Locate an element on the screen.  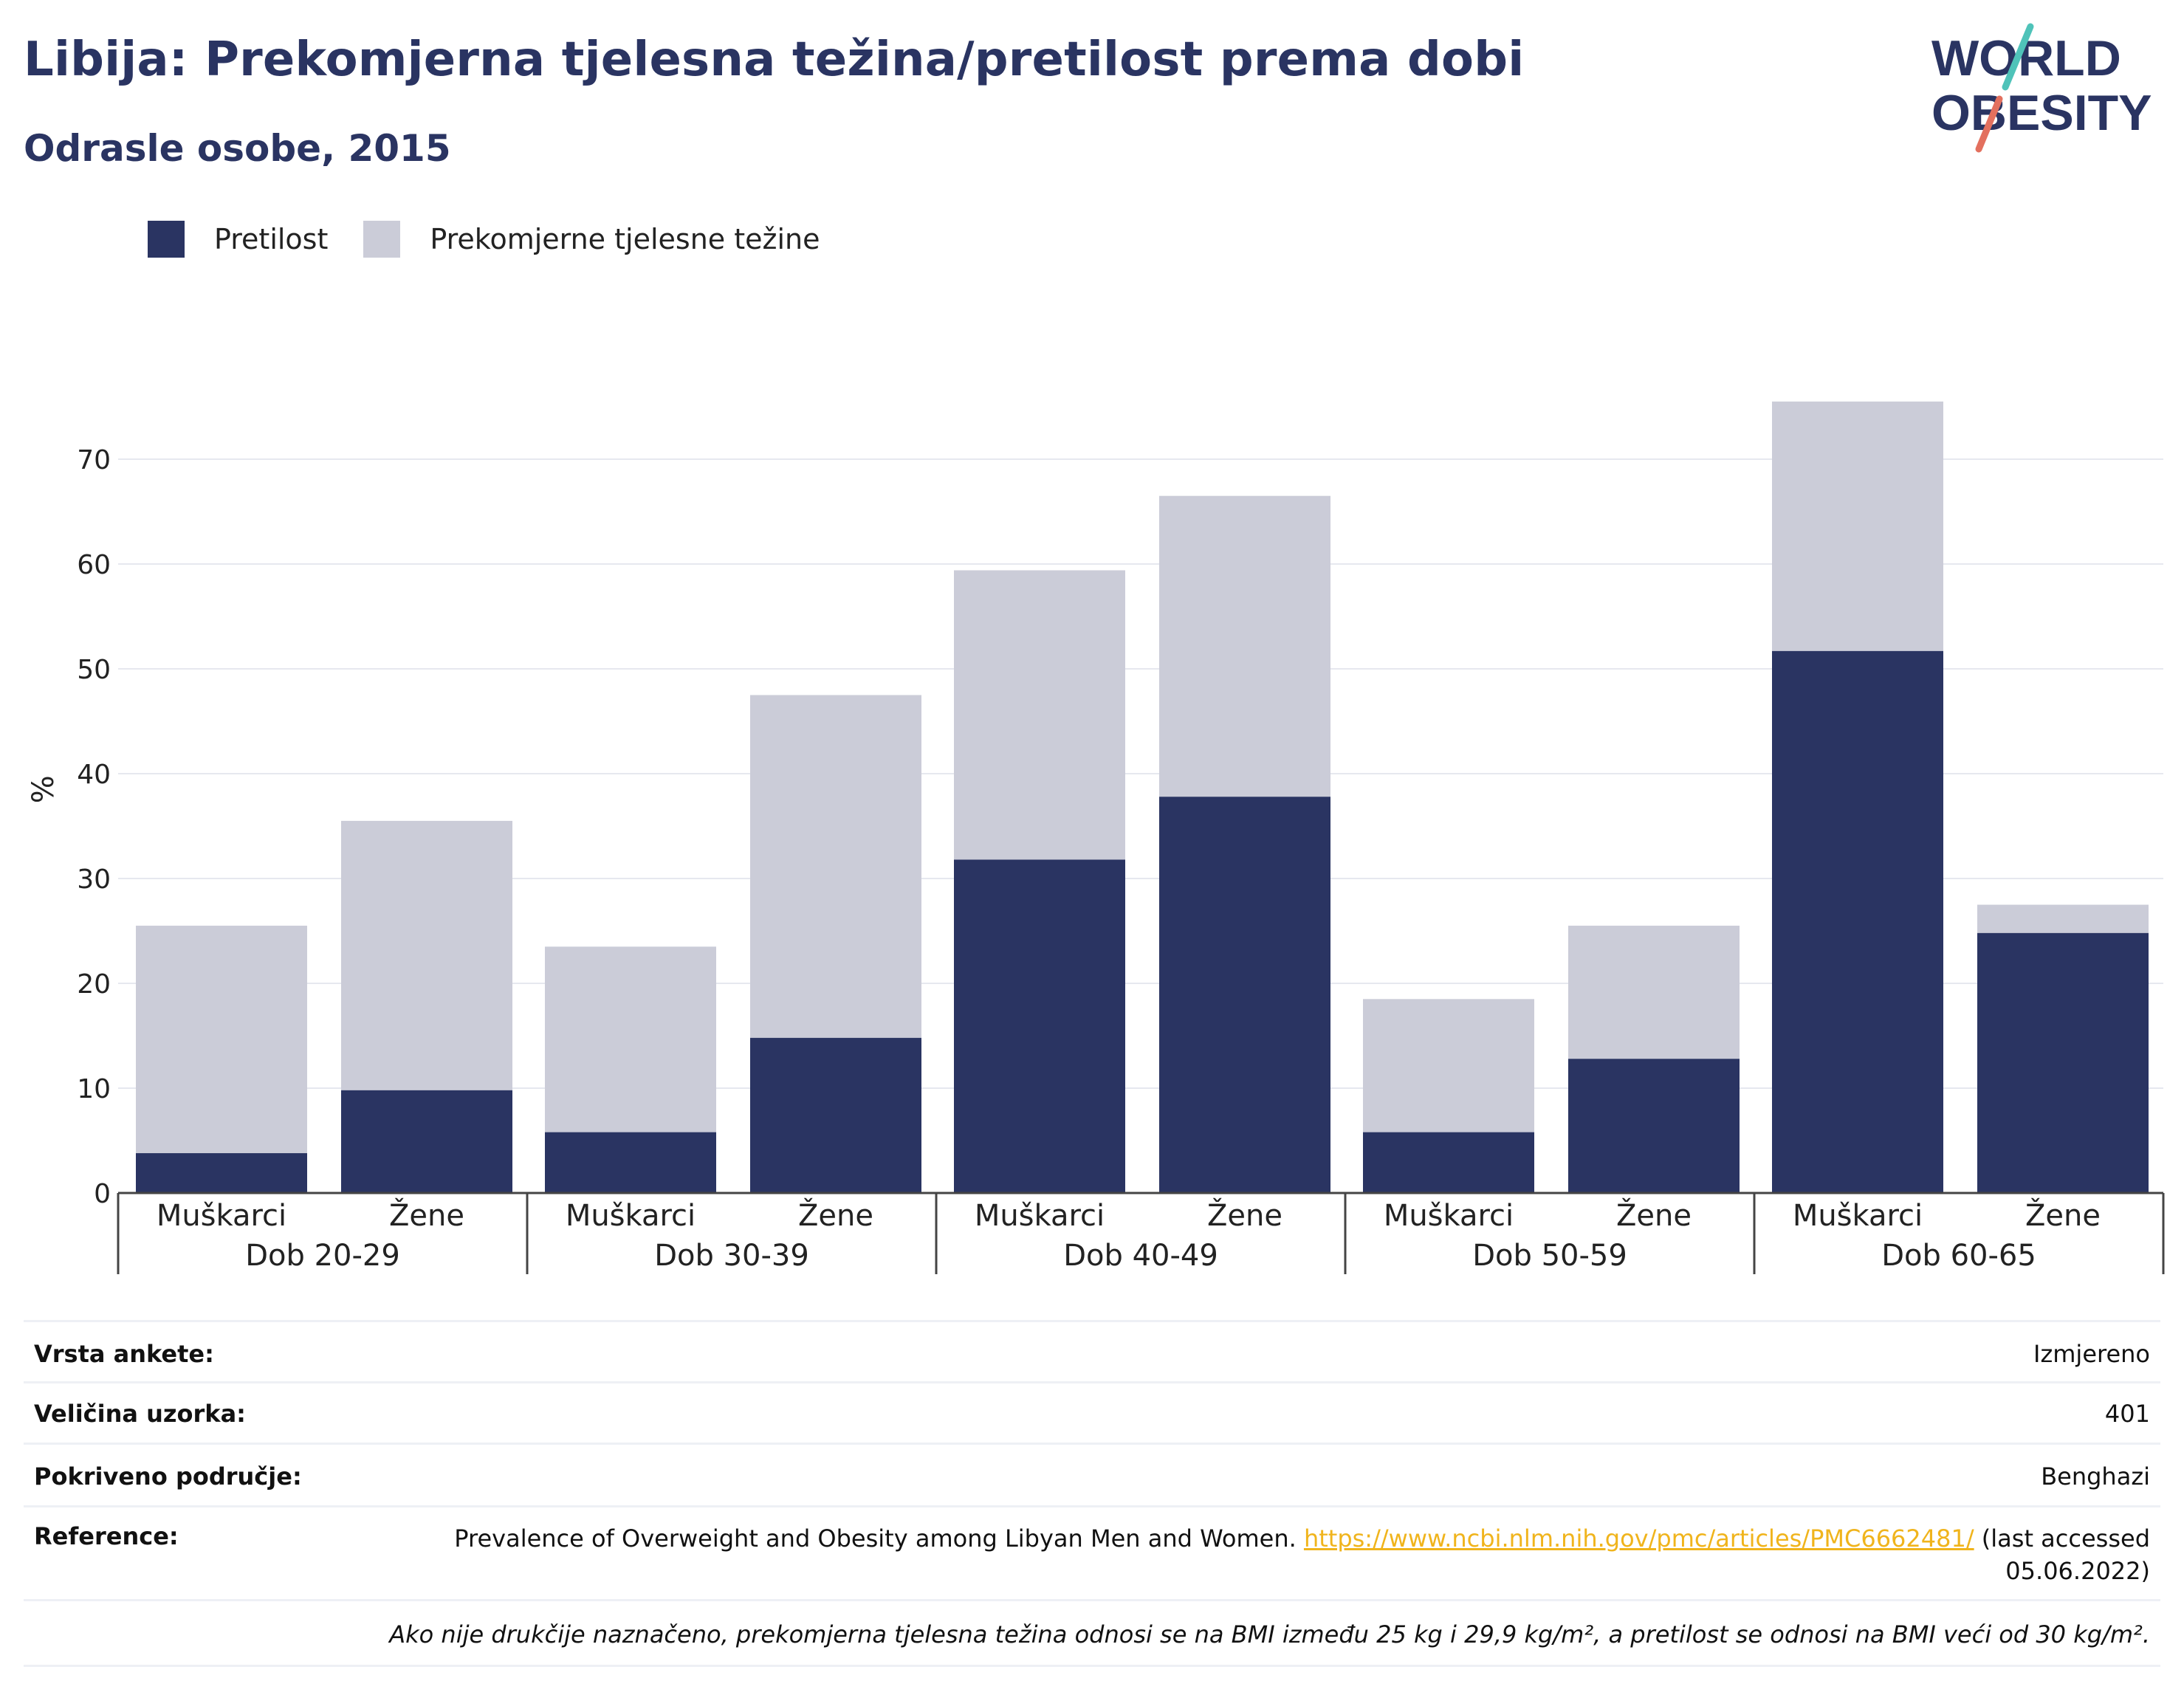
y-tick-label: 50 is located at coordinates (94, 670).